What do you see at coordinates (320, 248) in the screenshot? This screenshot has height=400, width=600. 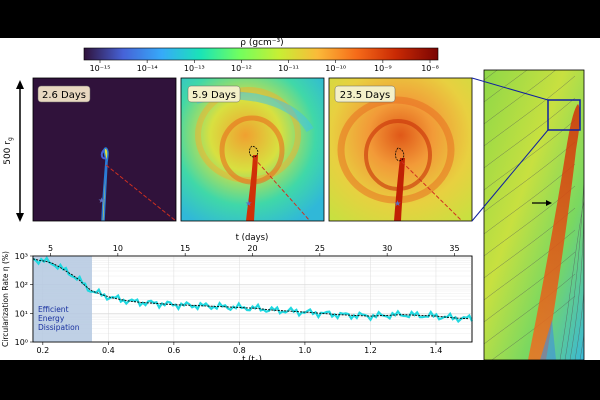 I see `top-tick-label: 25` at bounding box center [320, 248].